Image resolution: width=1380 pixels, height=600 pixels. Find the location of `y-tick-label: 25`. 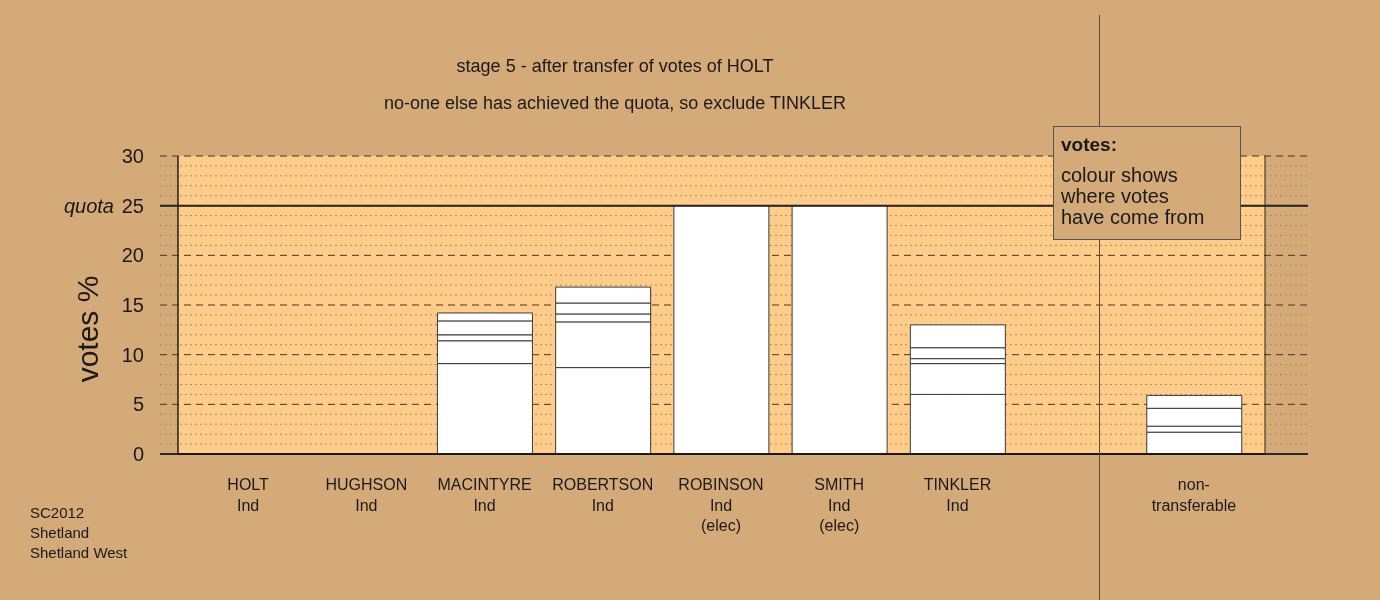

y-tick-label: 25 is located at coordinates (132, 205).